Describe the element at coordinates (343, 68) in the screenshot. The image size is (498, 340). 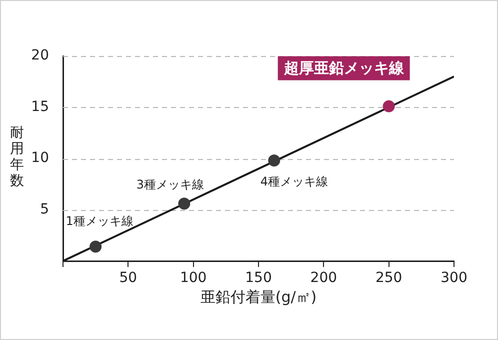
I see `annotation: 超厚亜鉛メッキ線` at that location.